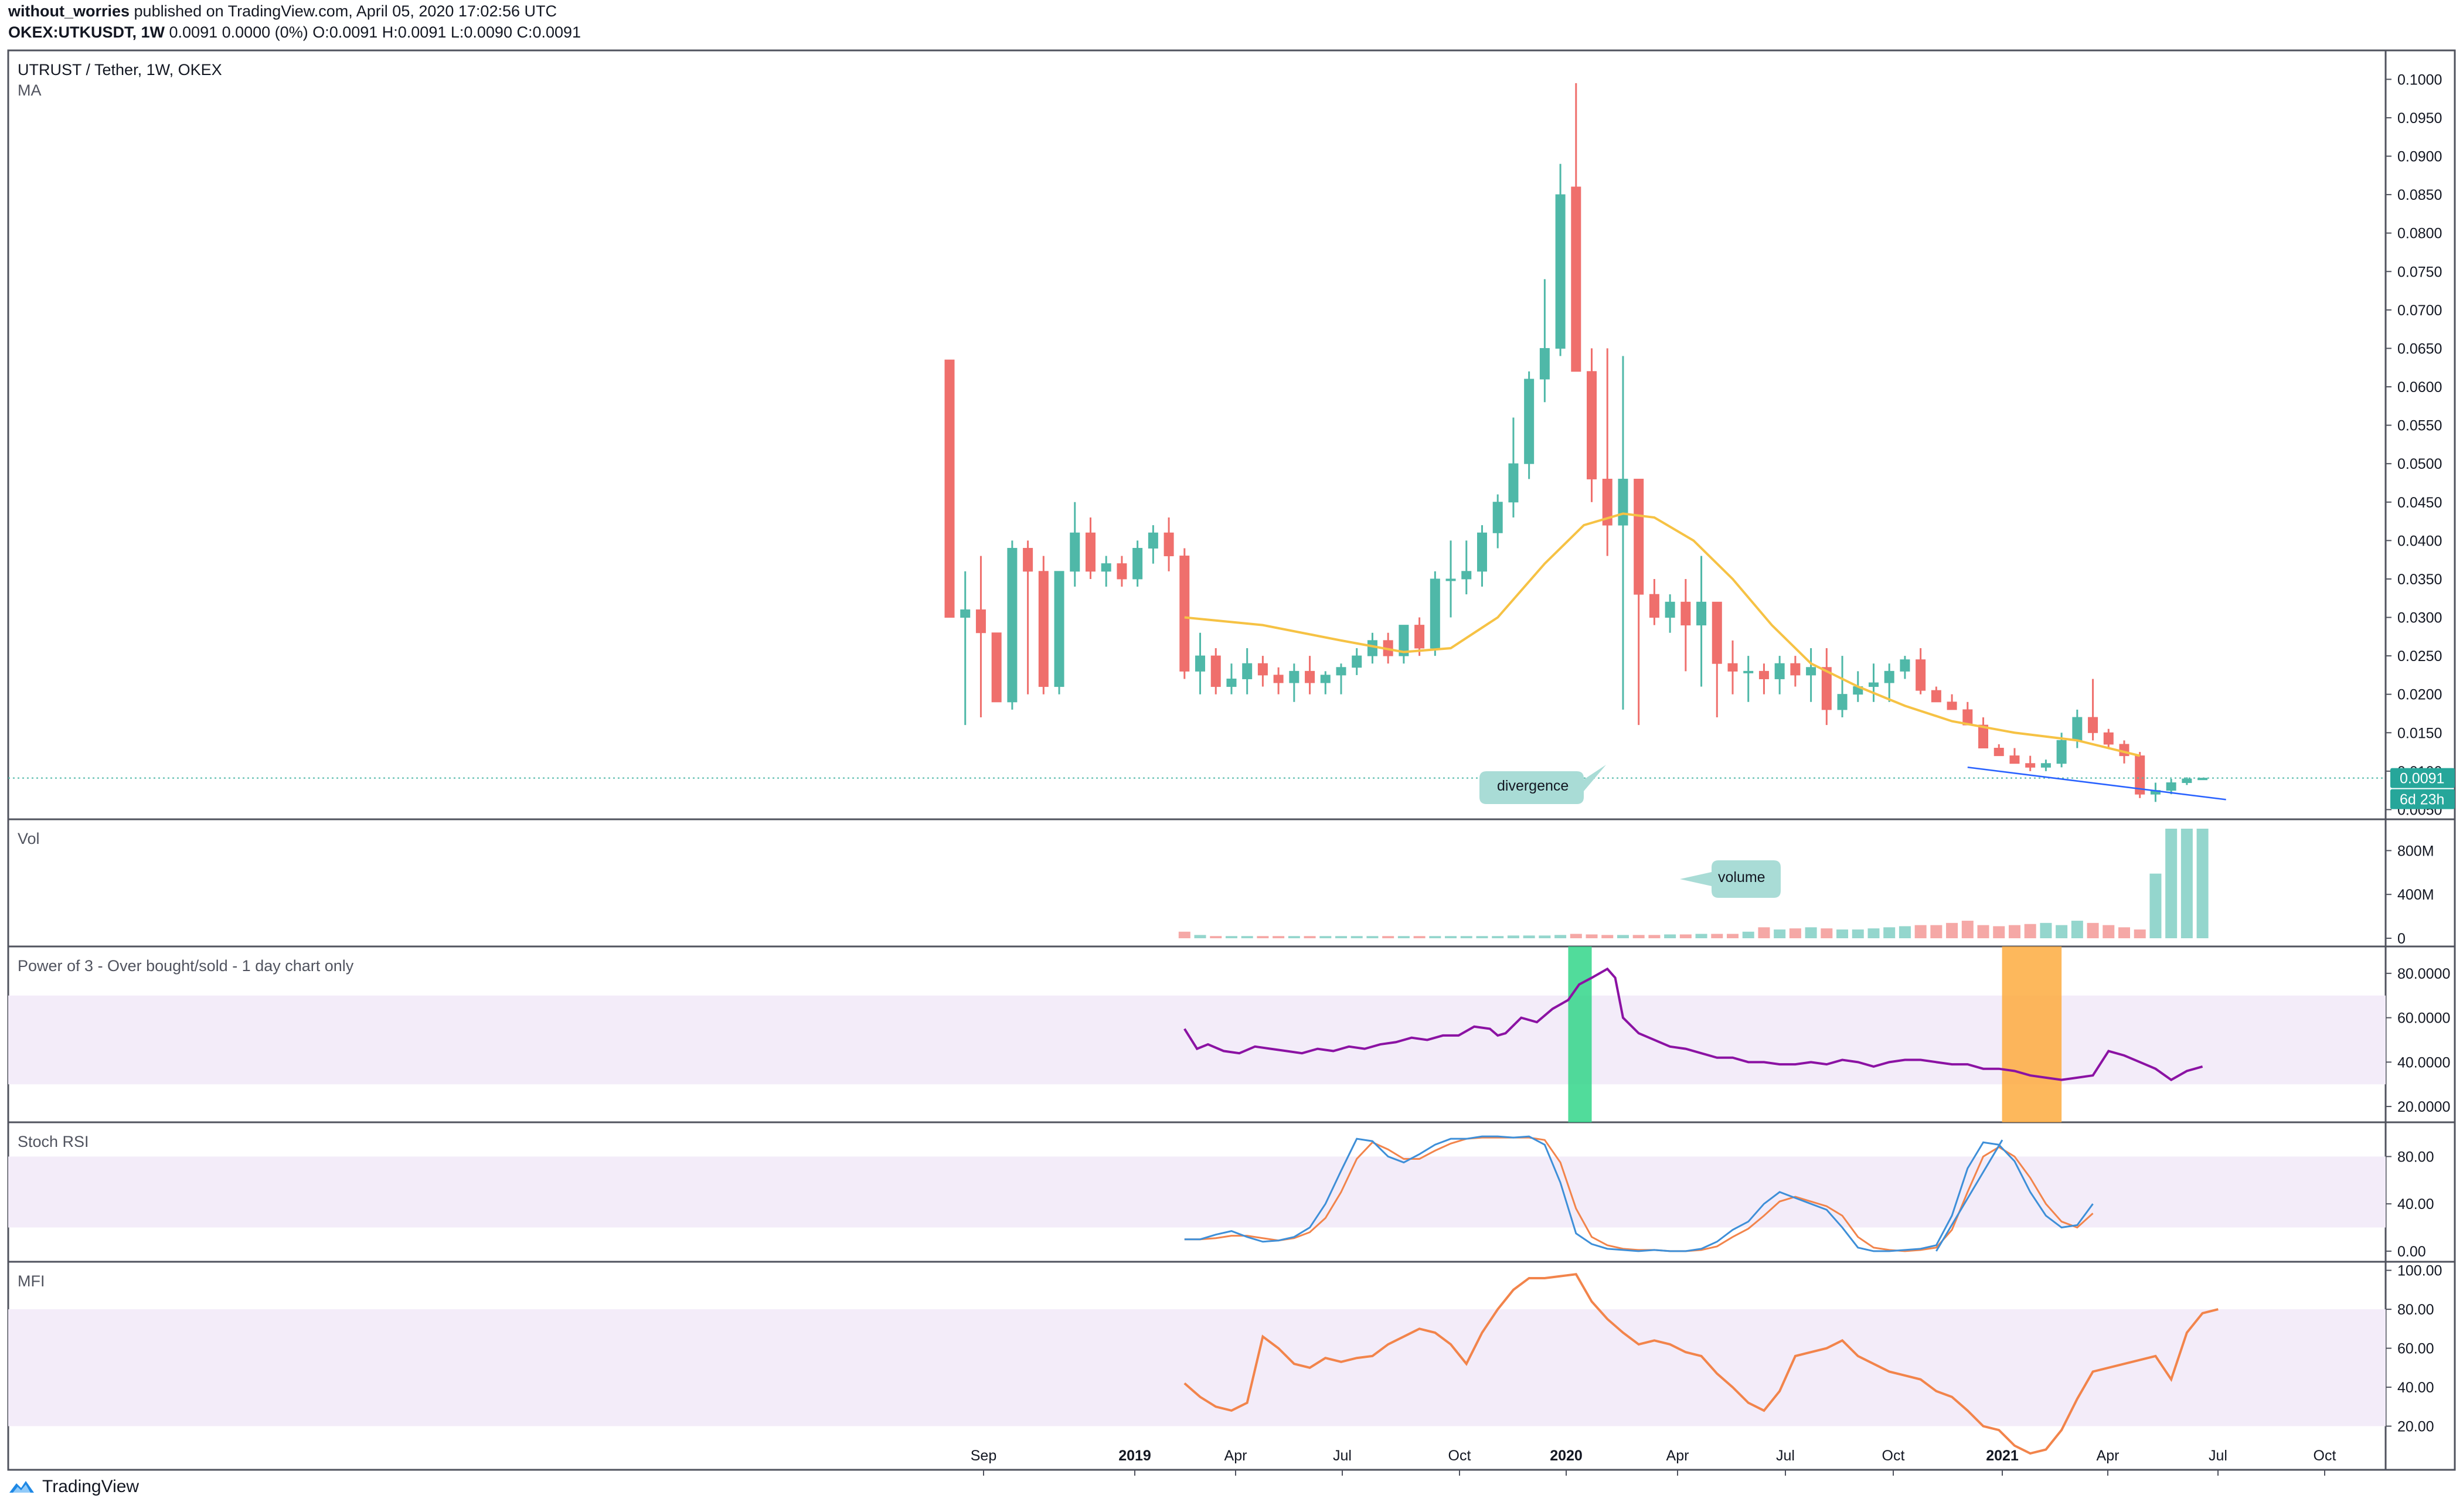 This screenshot has width=2463, height=1512. What do you see at coordinates (1639, 1193) in the screenshot?
I see `stoch-k-line` at bounding box center [1639, 1193].